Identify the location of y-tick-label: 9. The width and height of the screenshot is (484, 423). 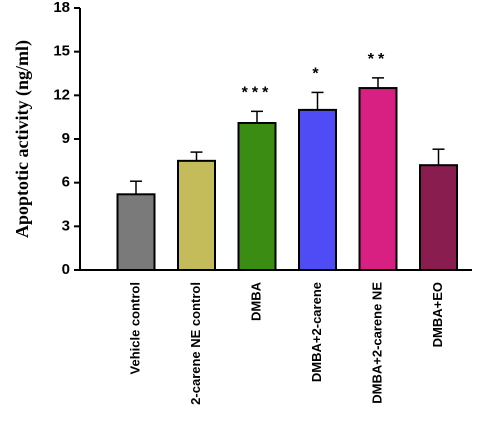
(66, 138).